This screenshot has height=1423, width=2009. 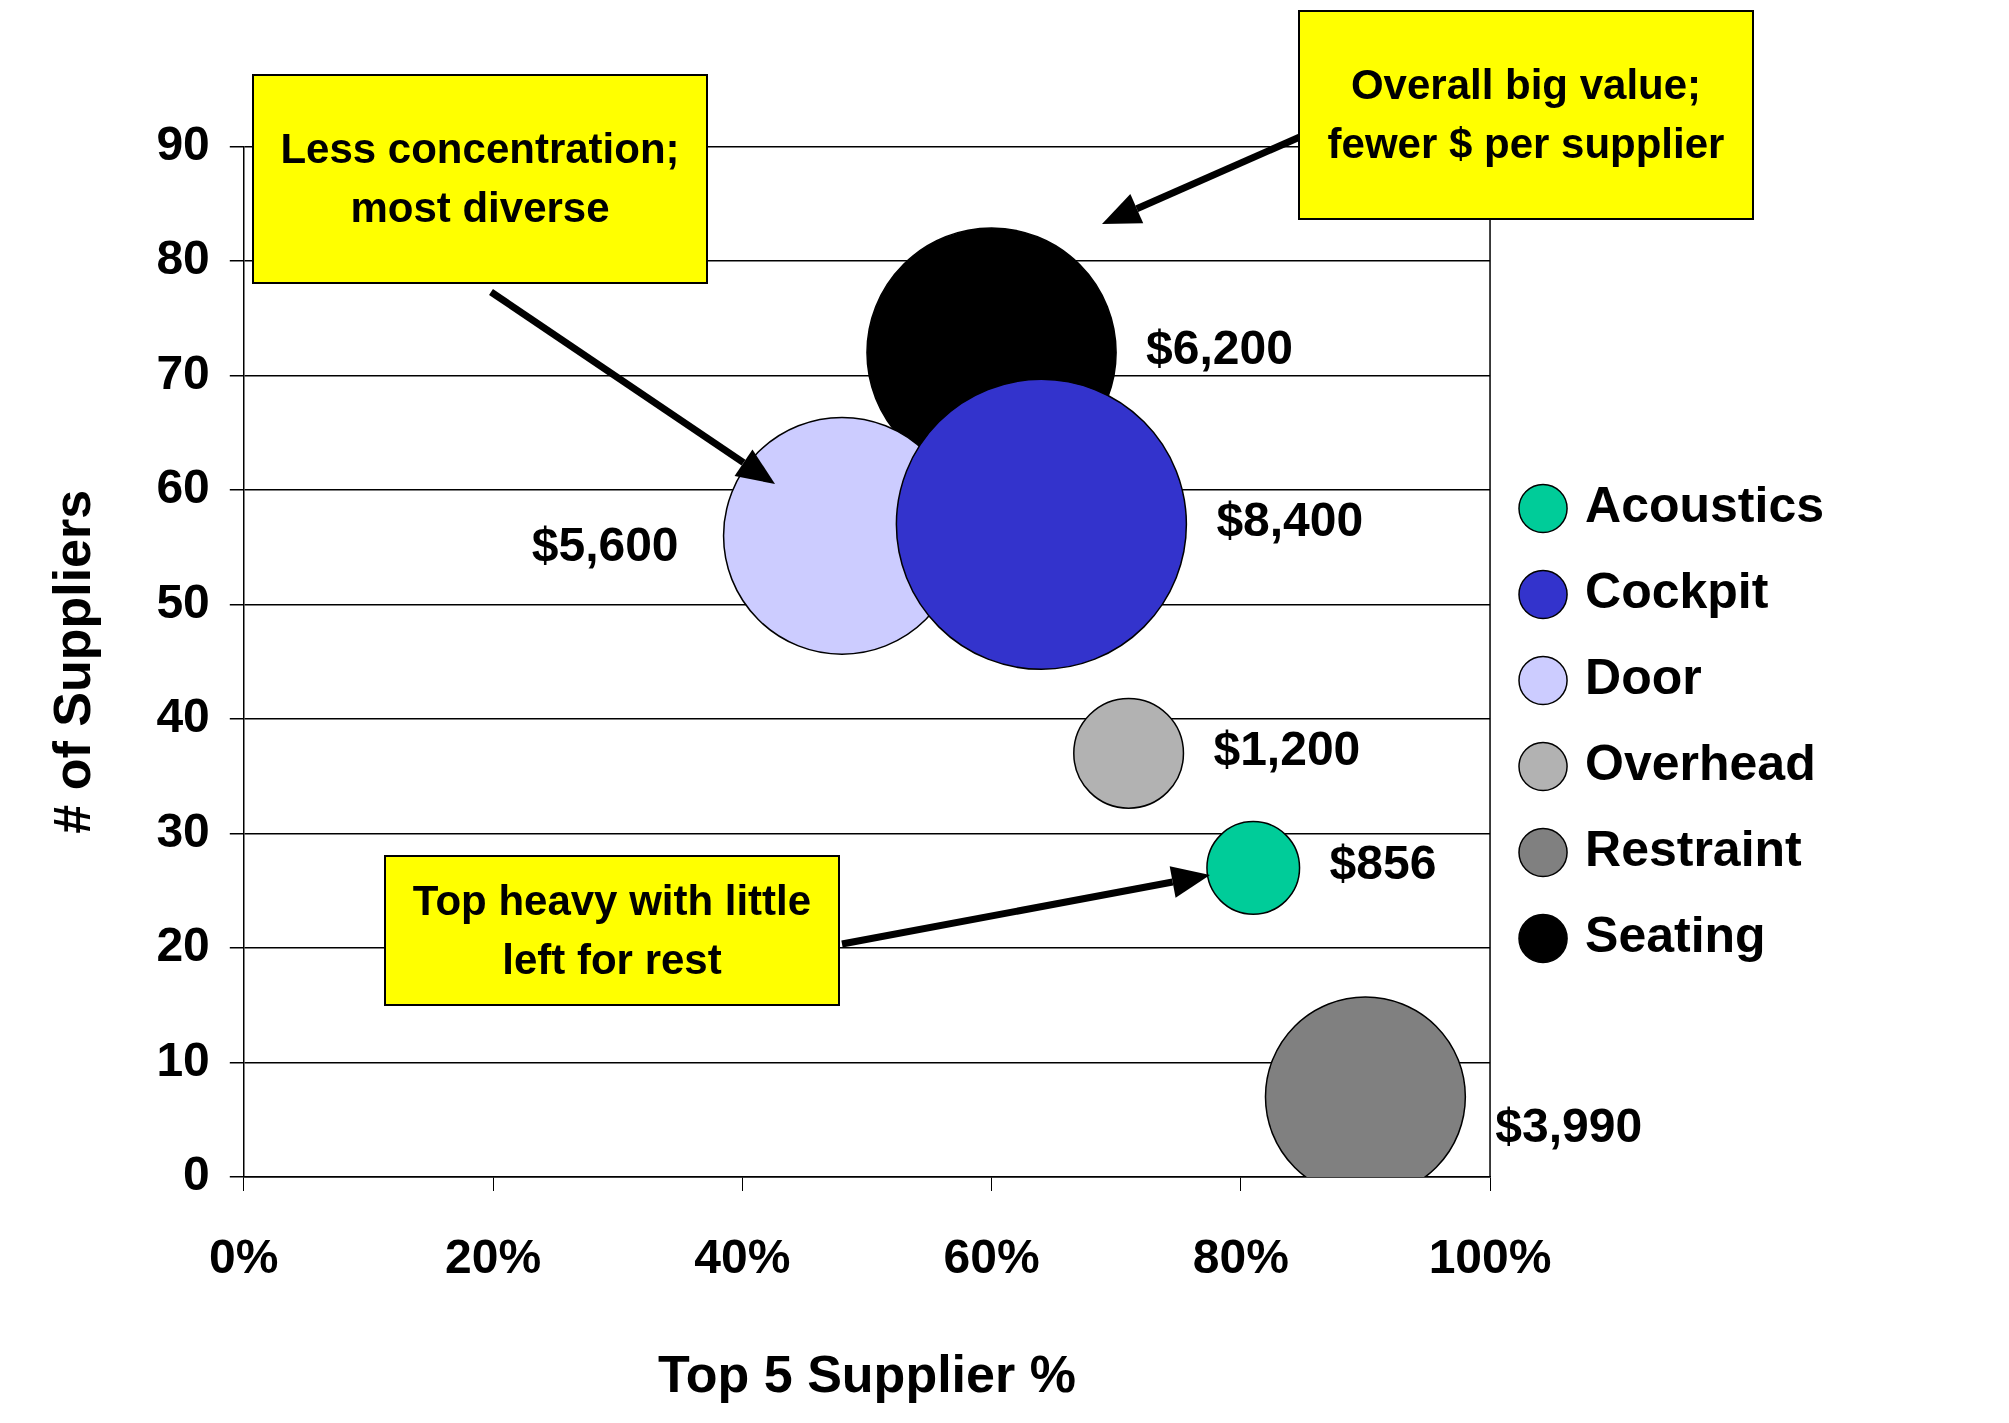 I want to click on y-tick-label: 60, so click(x=183, y=487).